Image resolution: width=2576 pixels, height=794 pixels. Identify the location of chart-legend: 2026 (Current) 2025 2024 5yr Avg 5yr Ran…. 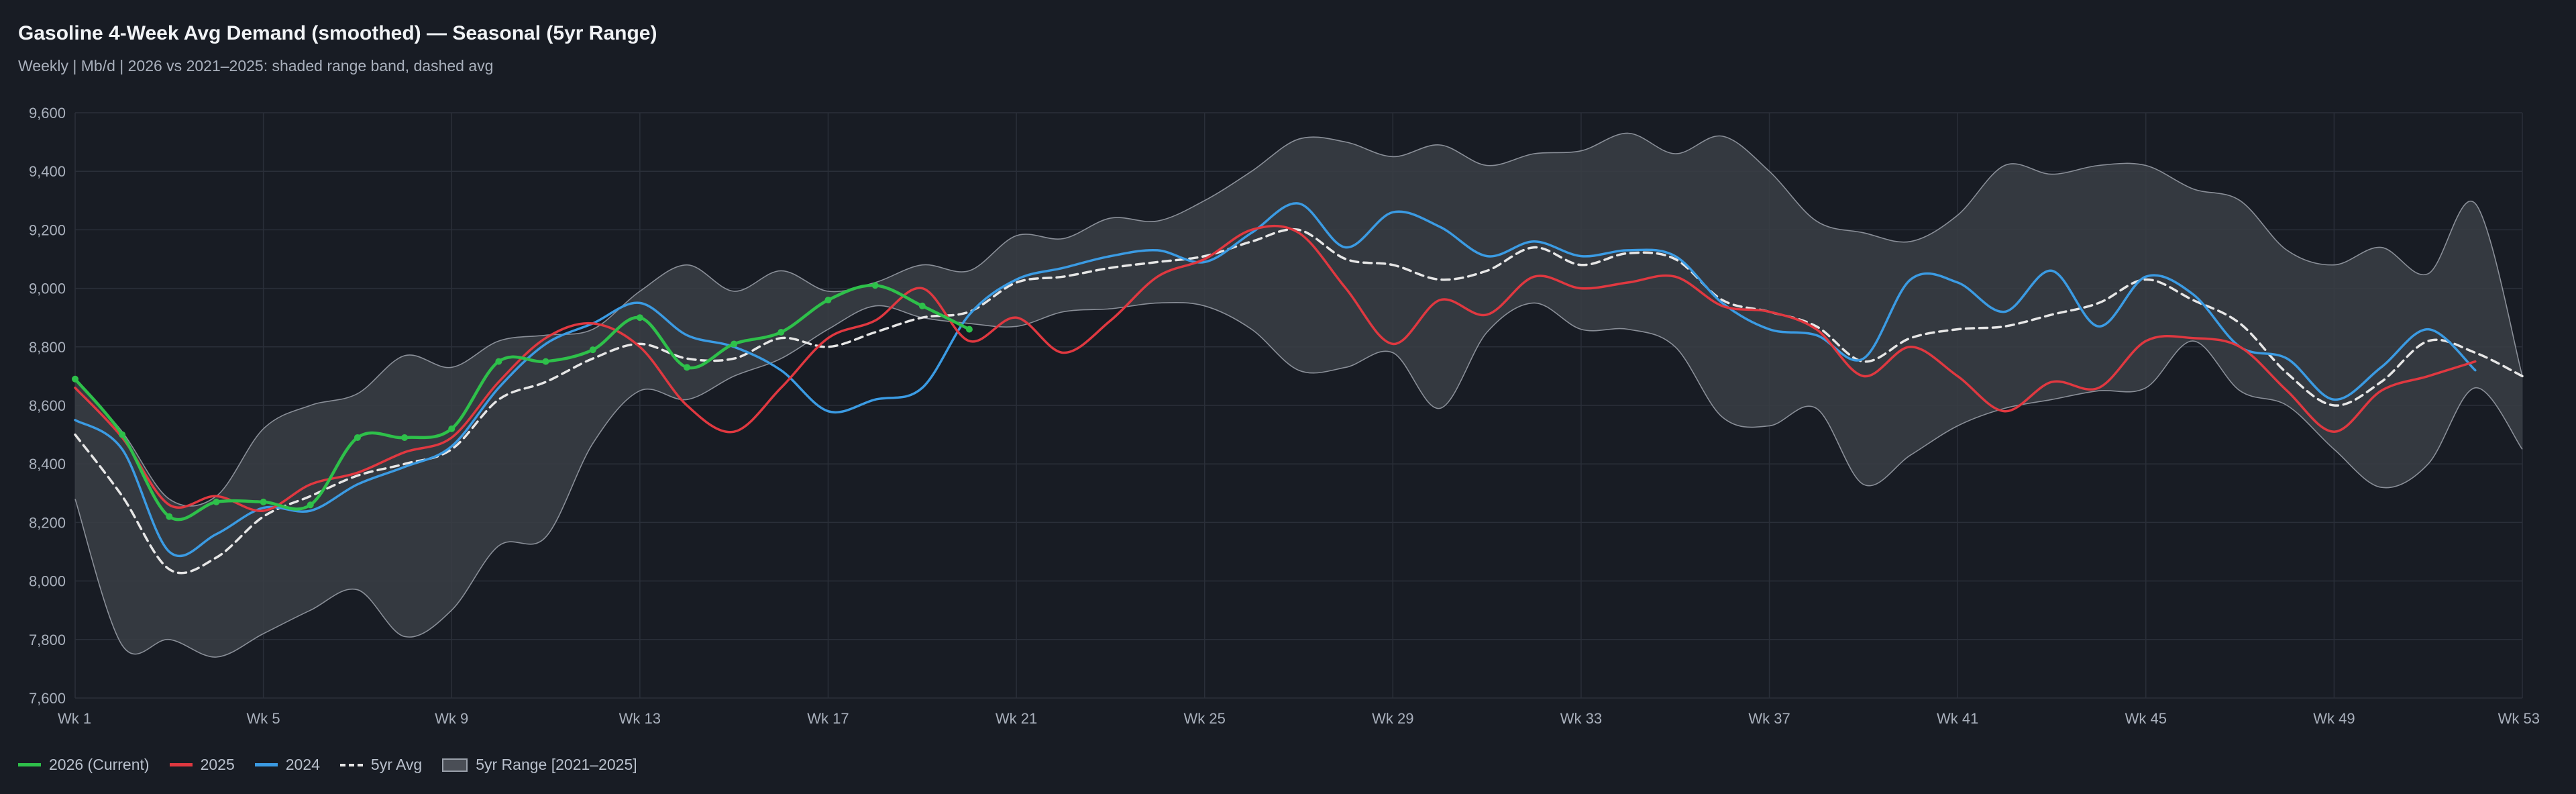
(327, 765).